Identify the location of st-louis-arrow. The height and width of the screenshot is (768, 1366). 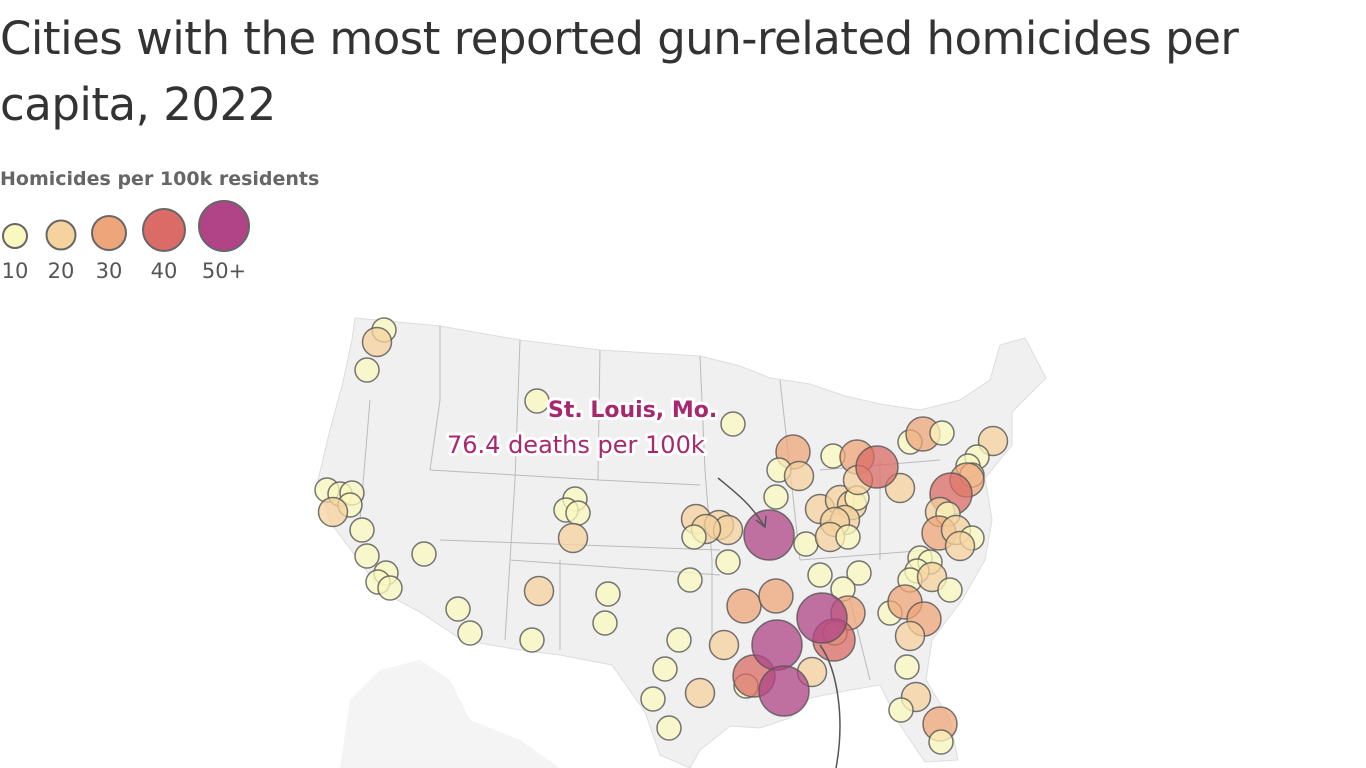
(741, 502).